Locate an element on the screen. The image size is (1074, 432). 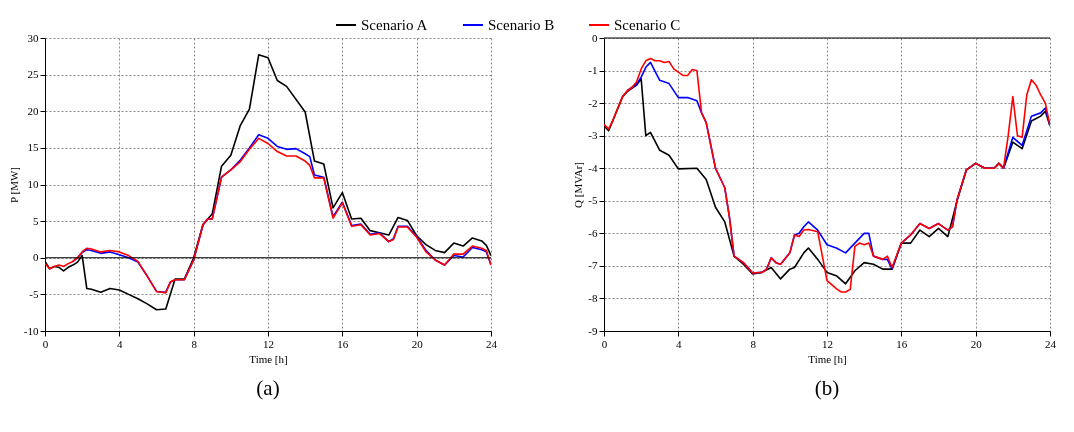
y-tick-label: 5 is located at coordinates (36, 220).